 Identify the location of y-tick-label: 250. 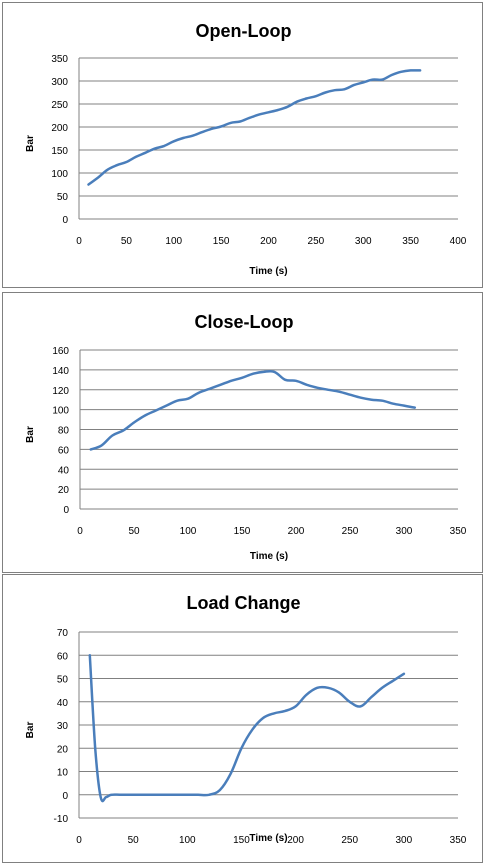
(59, 105).